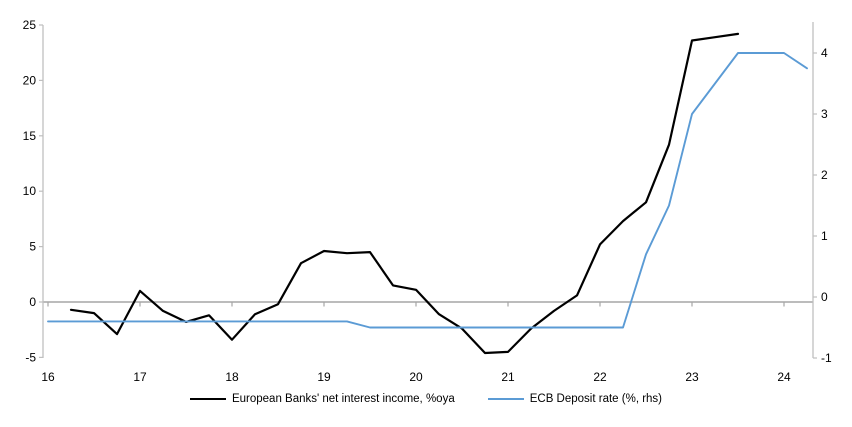 This screenshot has height=427, width=852. I want to click on x-axis-label: 22, so click(600, 377).